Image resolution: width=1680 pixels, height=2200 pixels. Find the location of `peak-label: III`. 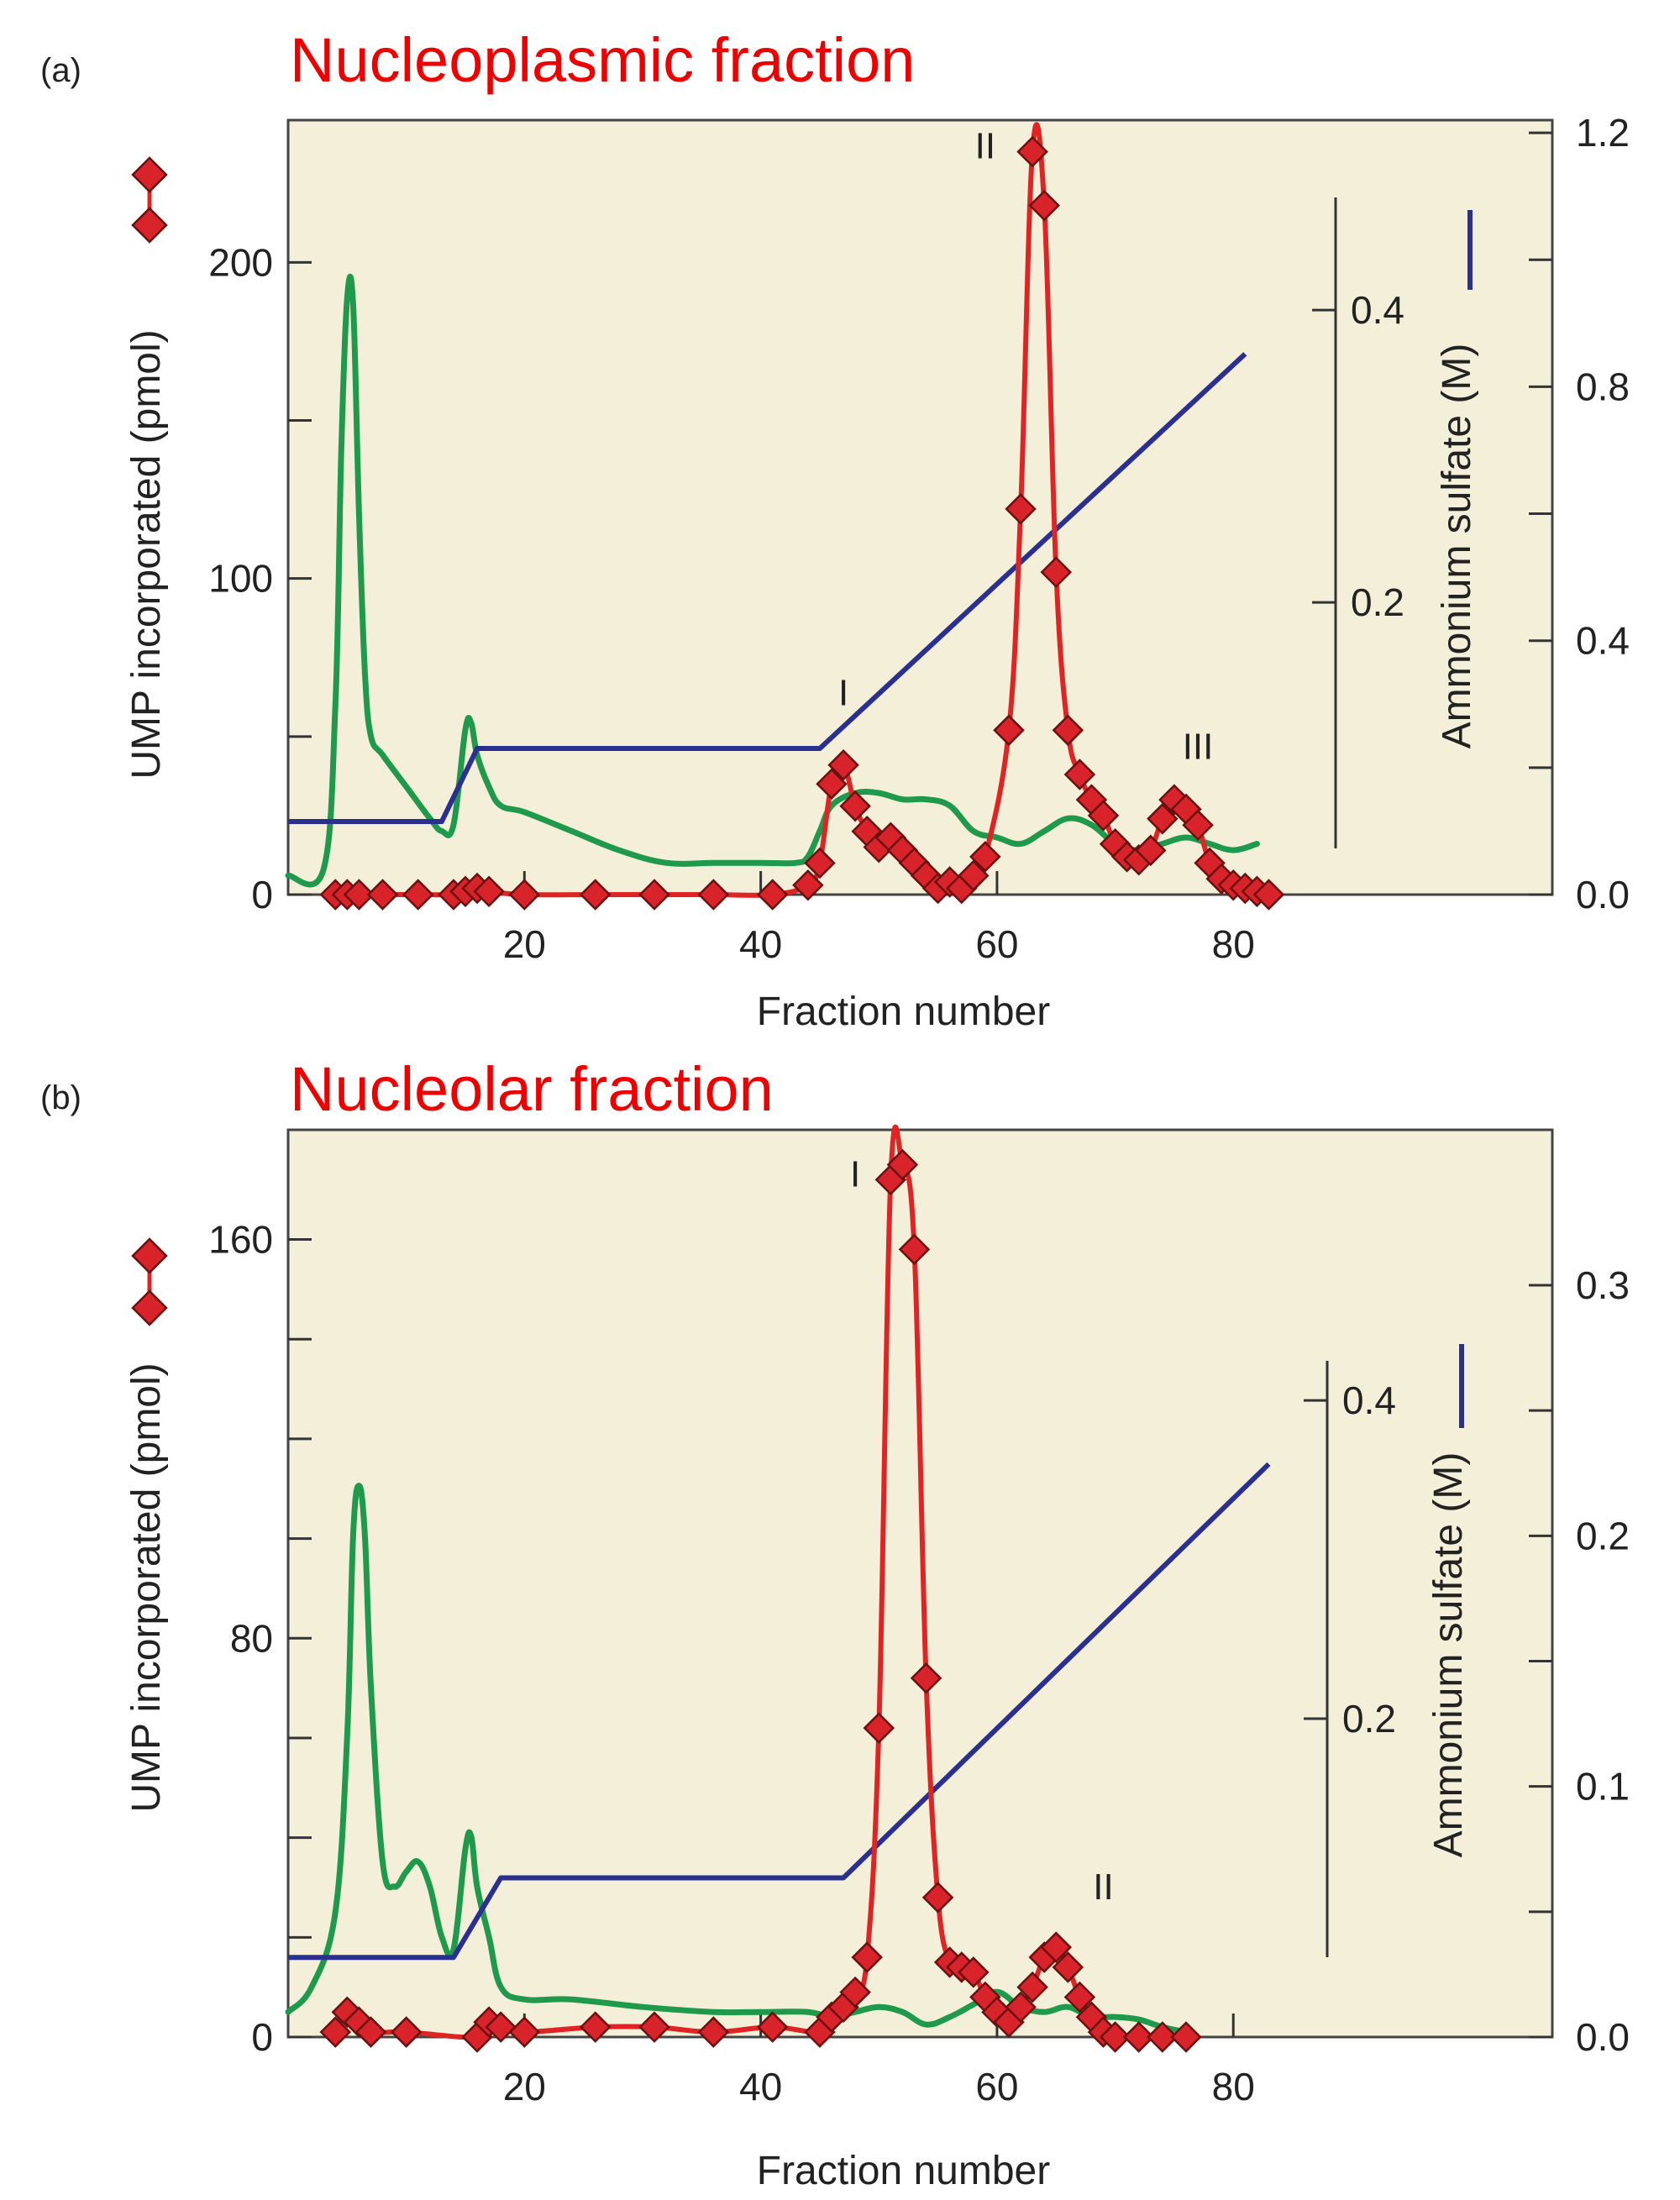

peak-label: III is located at coordinates (1198, 747).